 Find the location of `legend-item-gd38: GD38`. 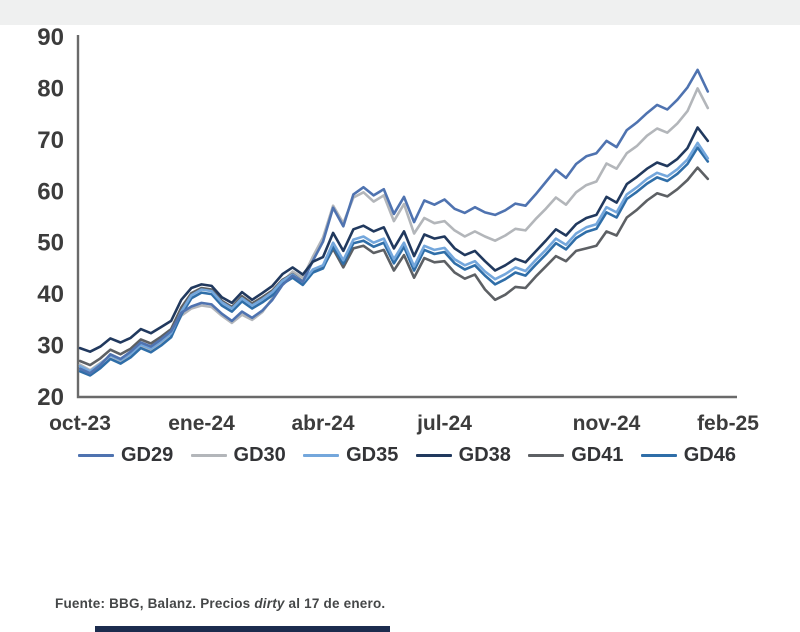

legend-item-gd38: GD38 is located at coordinates (463, 455).